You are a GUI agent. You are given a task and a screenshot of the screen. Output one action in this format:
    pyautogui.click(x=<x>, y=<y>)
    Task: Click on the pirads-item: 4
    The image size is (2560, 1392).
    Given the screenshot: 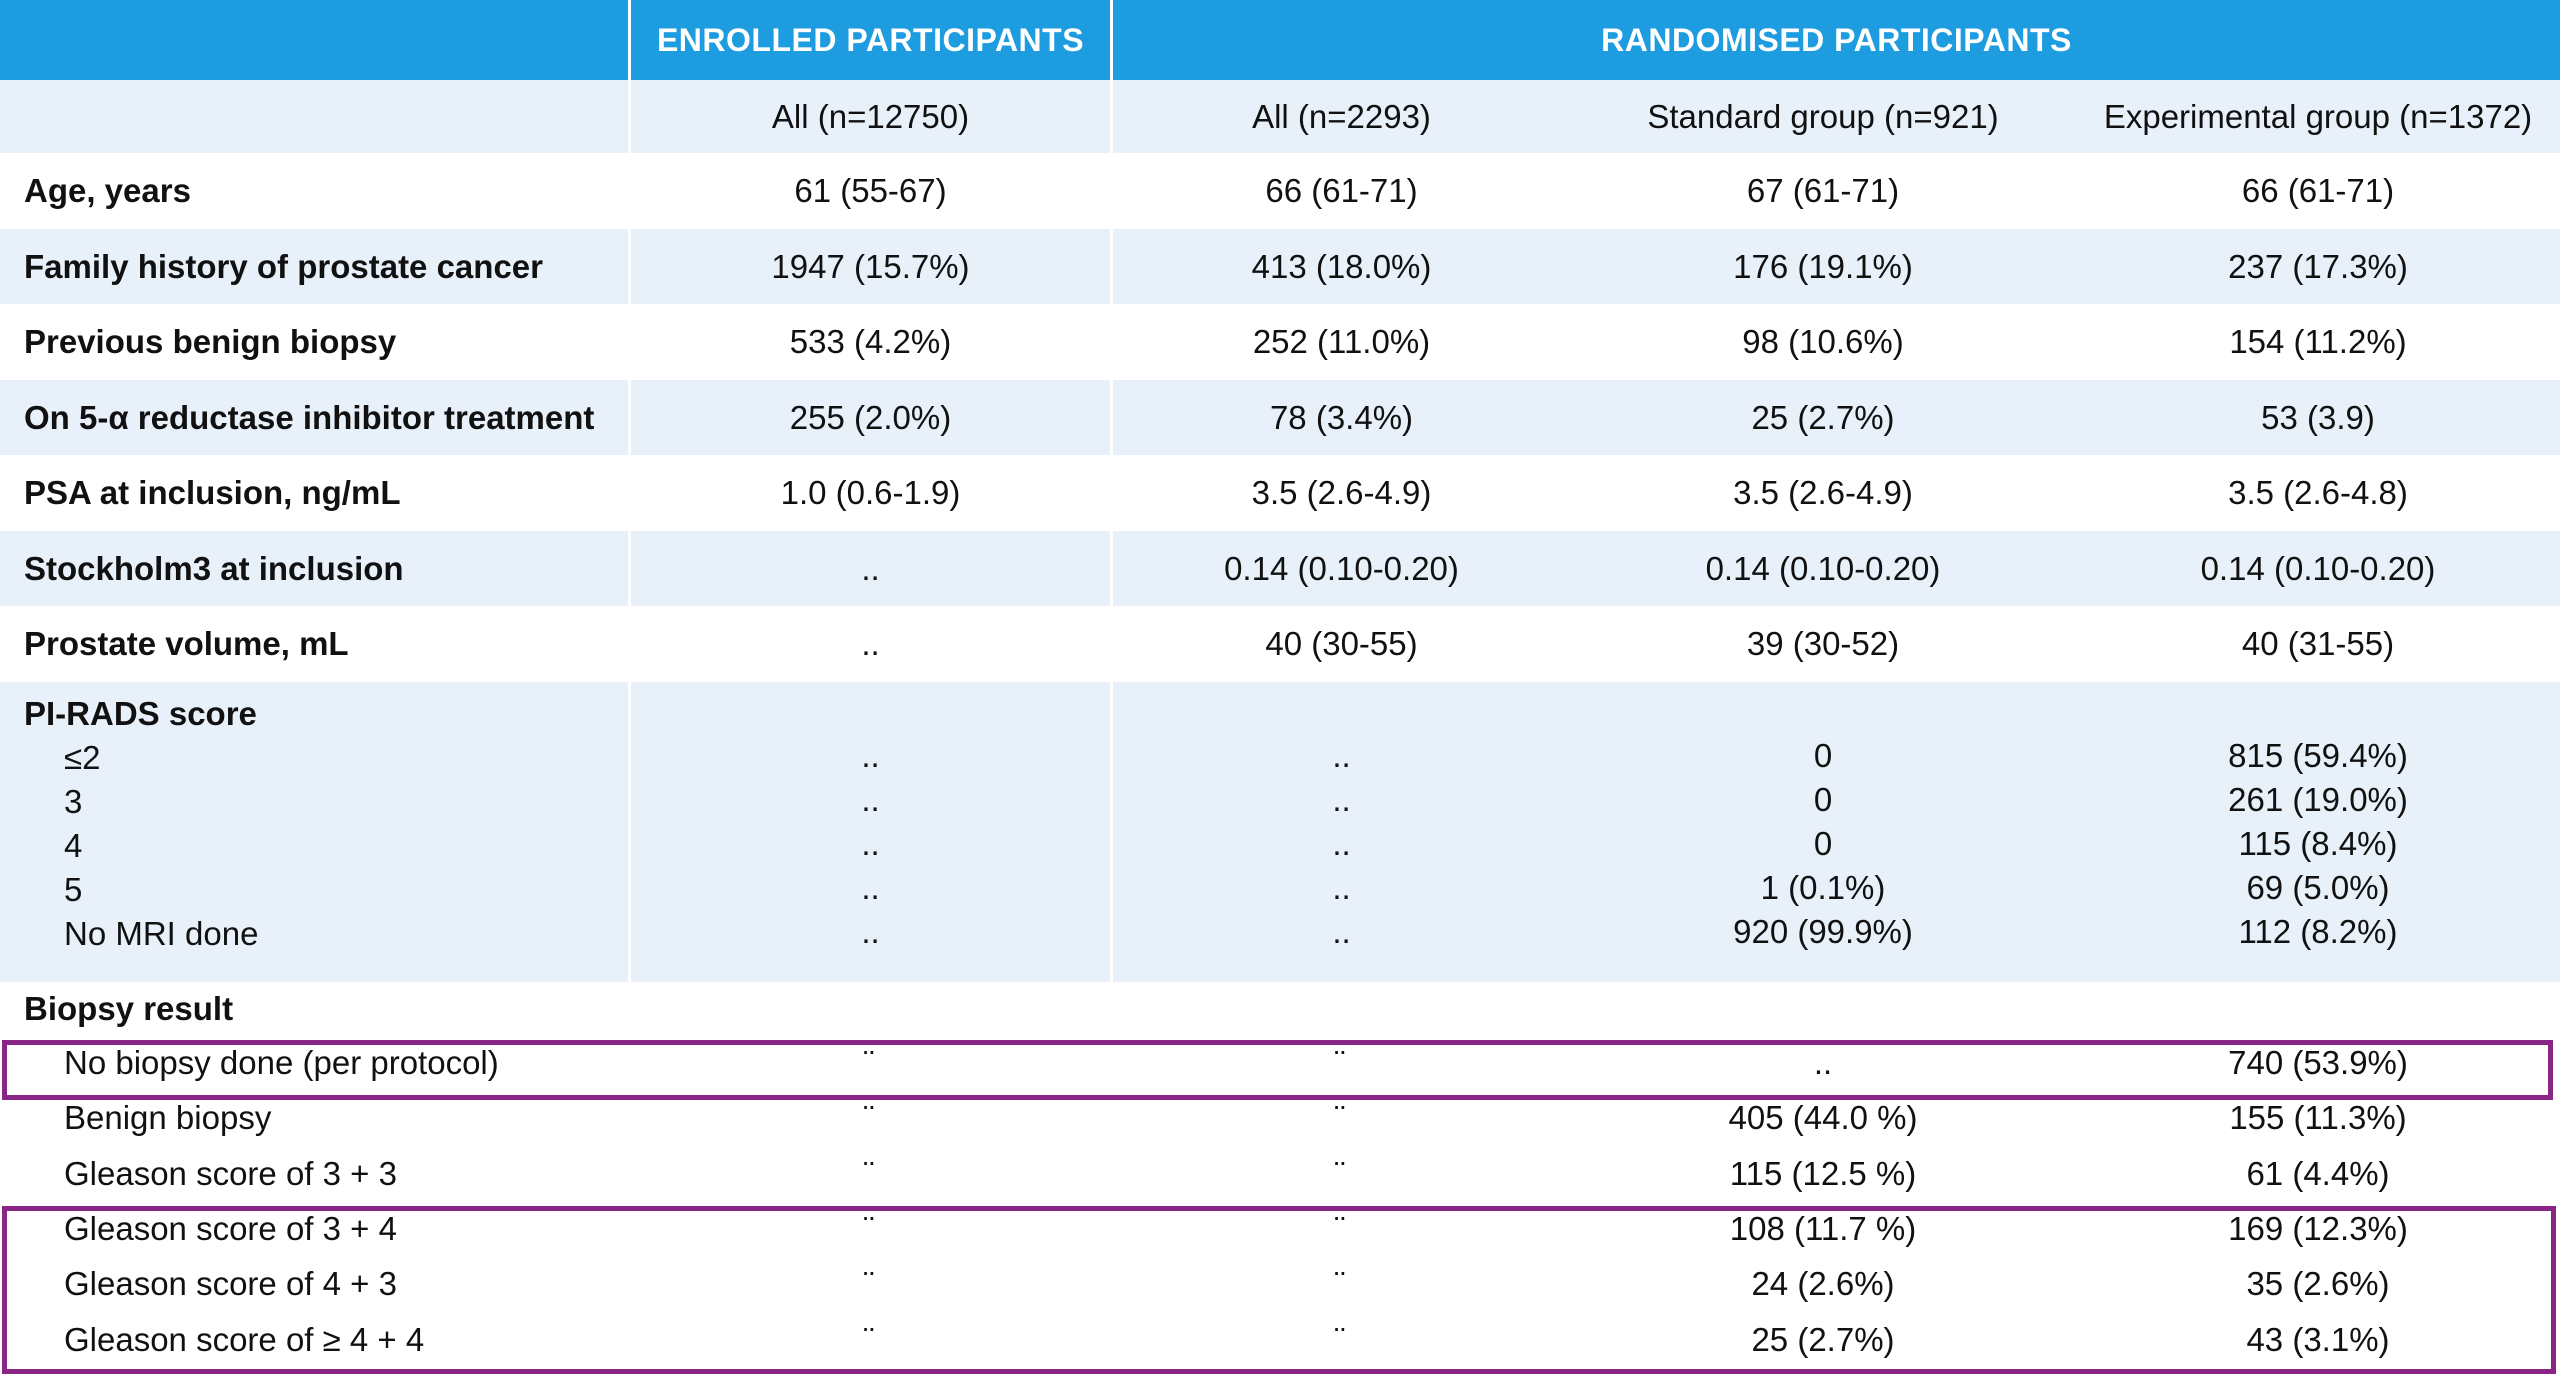 What is the action you would take?
    pyautogui.click(x=73, y=845)
    